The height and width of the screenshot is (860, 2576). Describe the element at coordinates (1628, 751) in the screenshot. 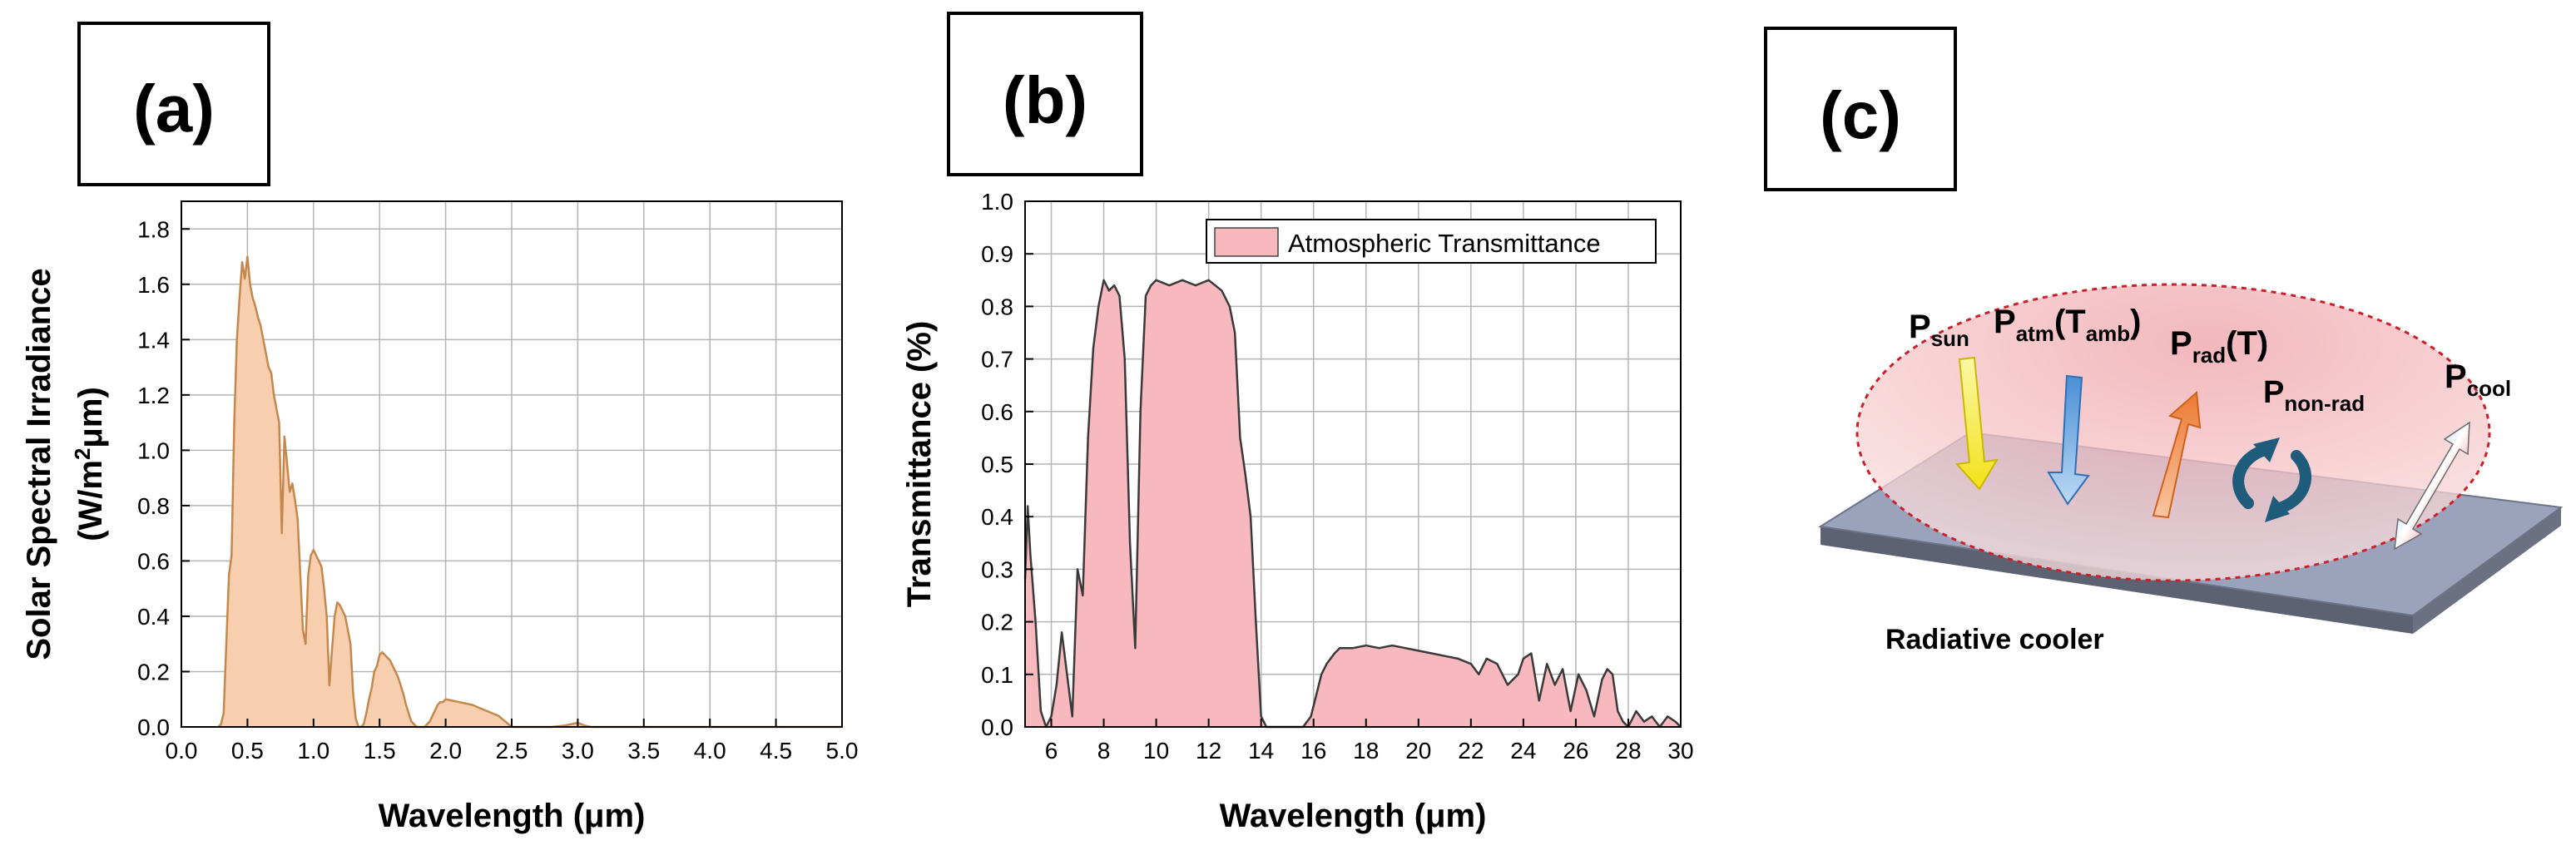

I see `x-tick-label: 28` at that location.